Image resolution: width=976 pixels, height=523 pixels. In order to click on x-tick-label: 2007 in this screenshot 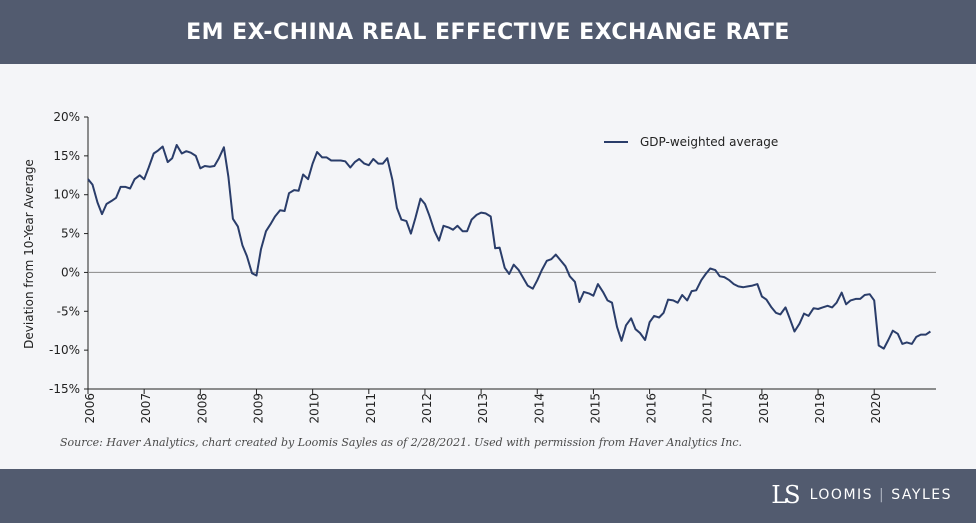, I will do `click(146, 408)`.